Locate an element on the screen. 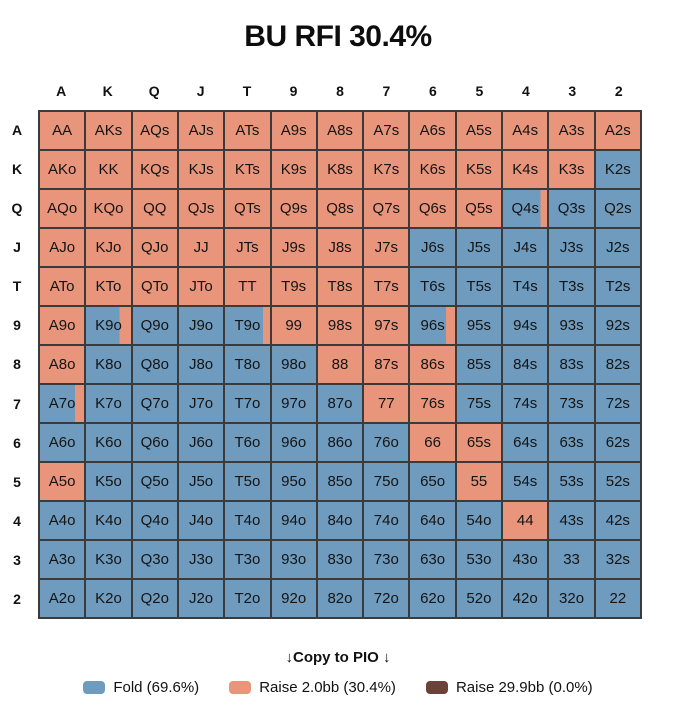 The width and height of the screenshot is (676, 711). cell-Q9s: Q9s is located at coordinates (293, 208).